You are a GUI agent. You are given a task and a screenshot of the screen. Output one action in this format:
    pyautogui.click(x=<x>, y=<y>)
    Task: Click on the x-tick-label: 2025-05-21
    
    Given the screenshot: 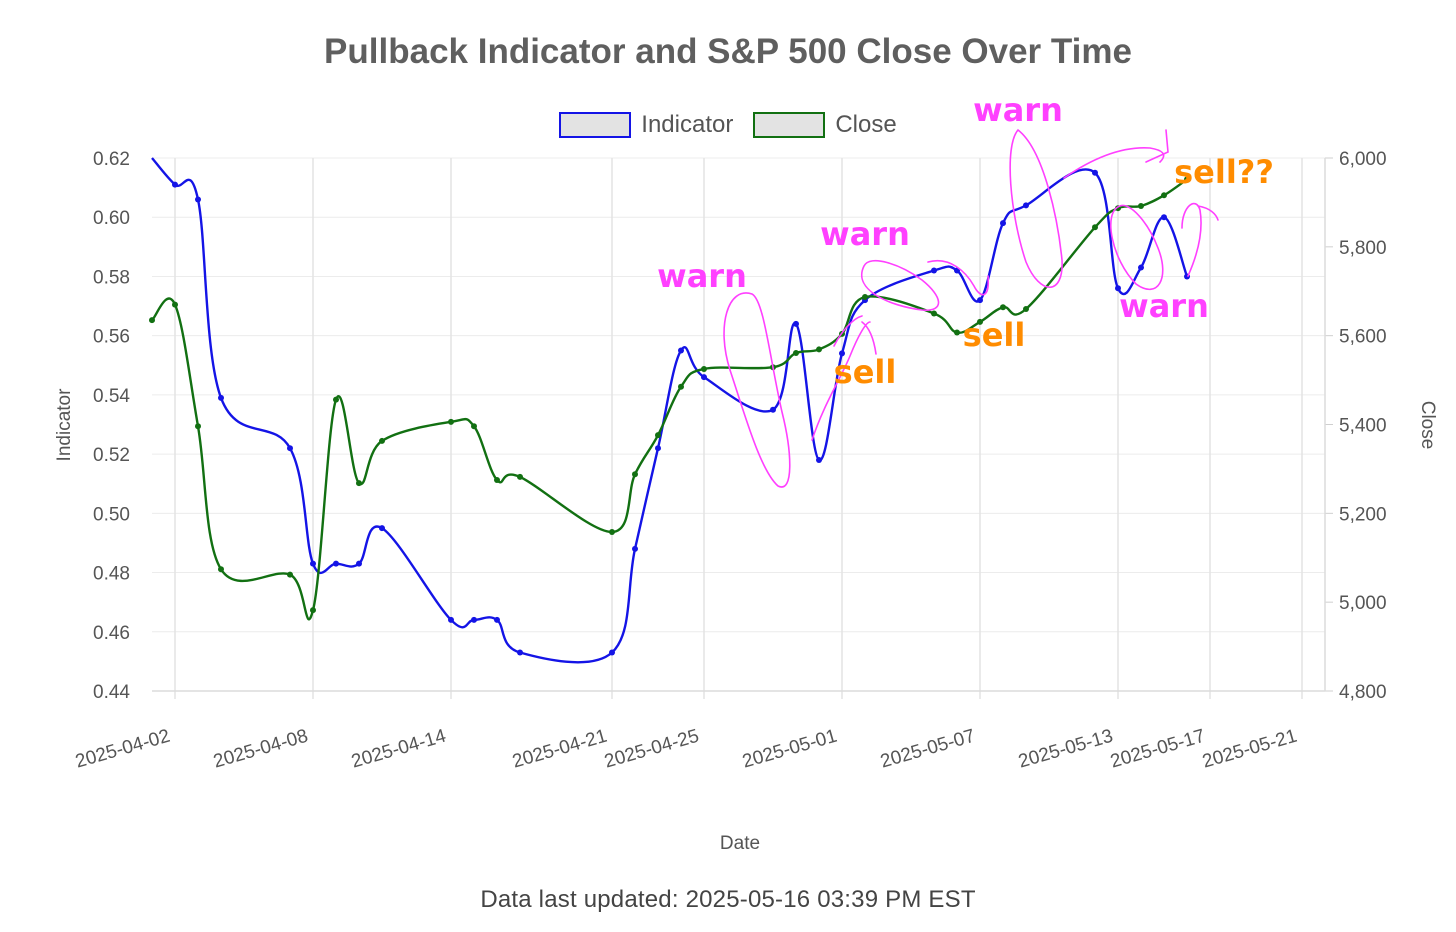 What is the action you would take?
    pyautogui.click(x=1249, y=749)
    